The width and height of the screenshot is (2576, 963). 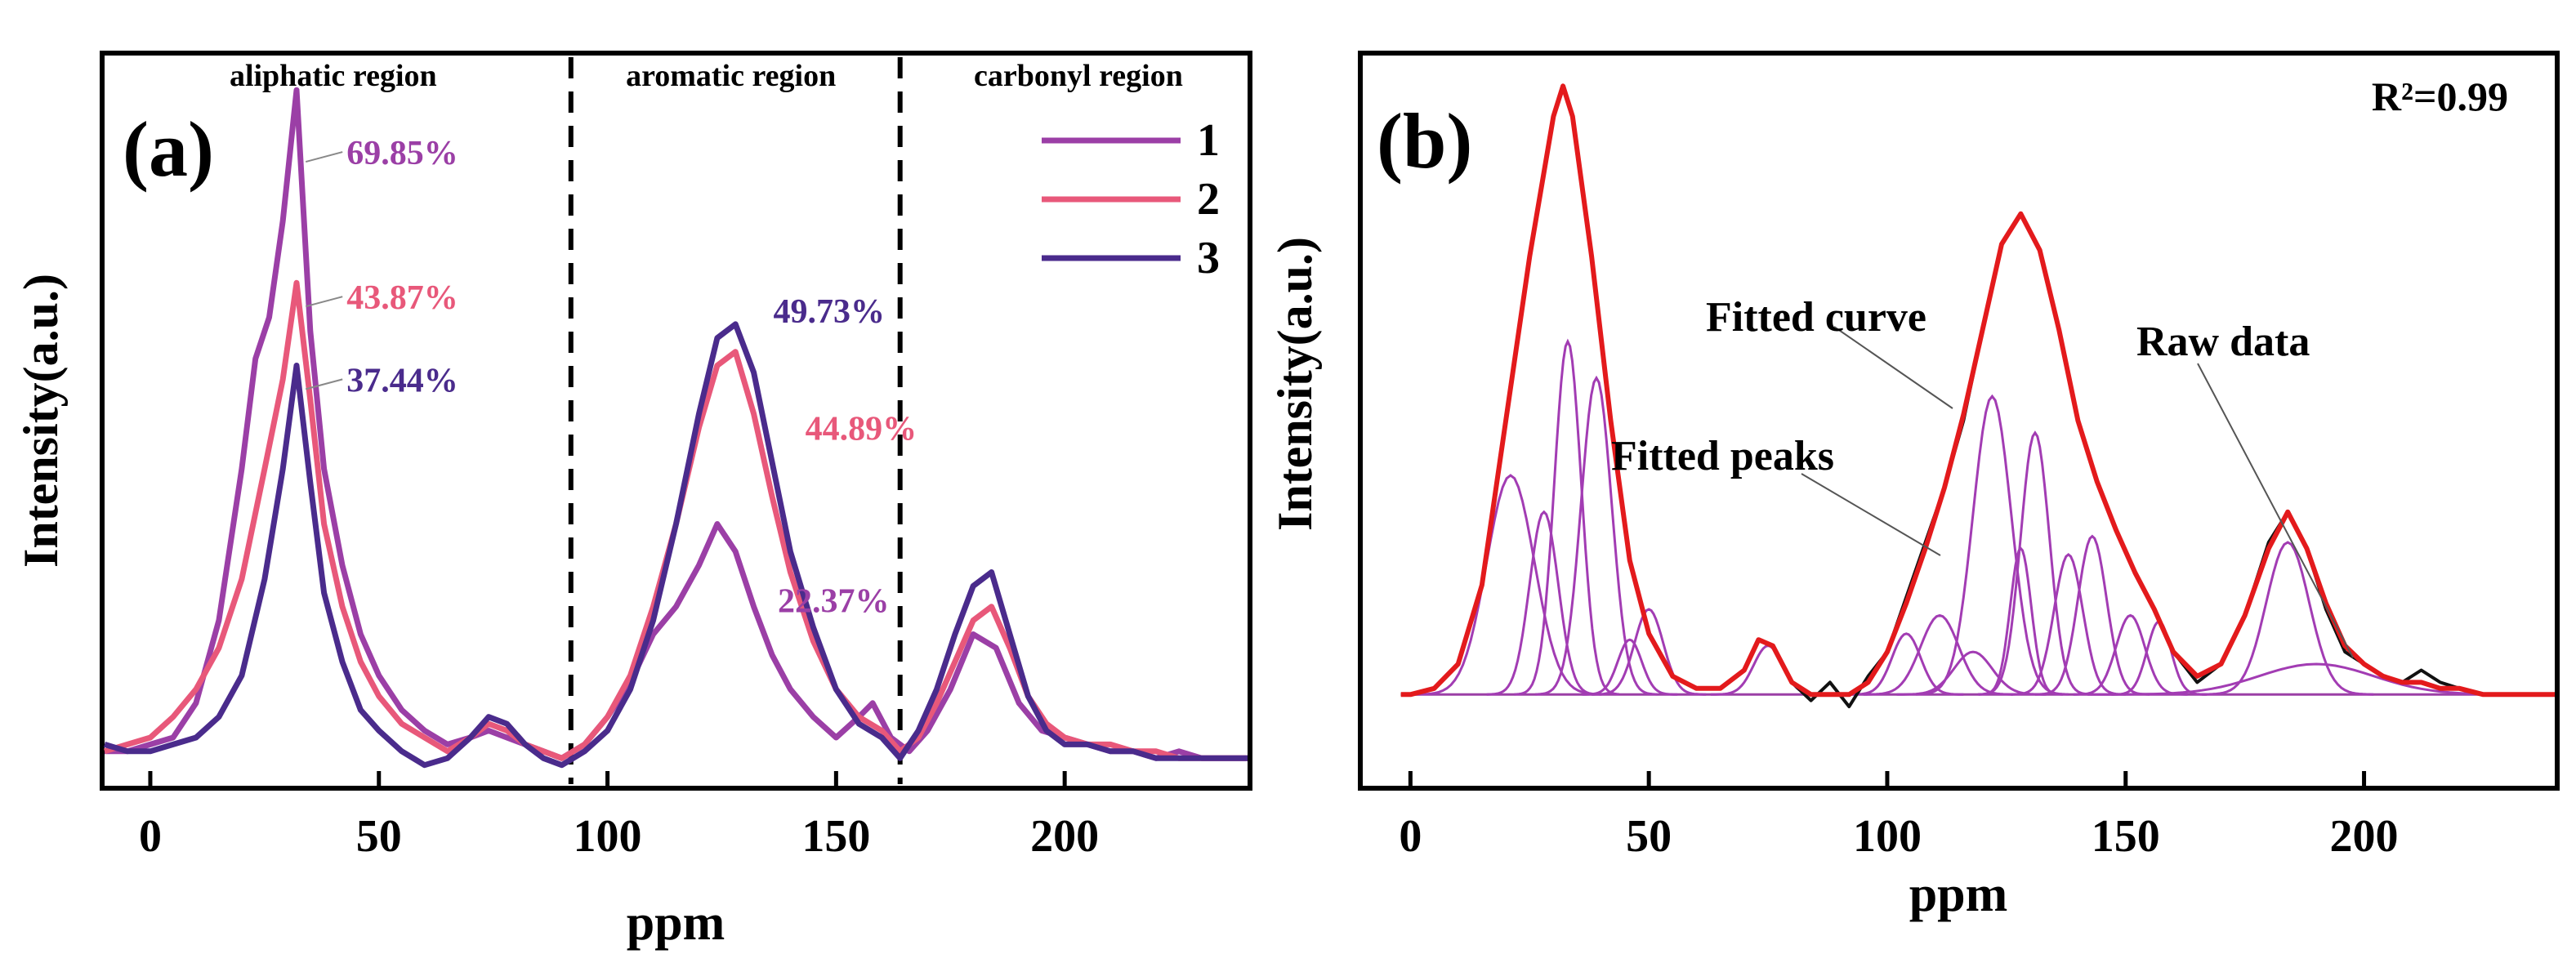 What do you see at coordinates (676, 923) in the screenshot?
I see `panel-a-xlabel: ppm` at bounding box center [676, 923].